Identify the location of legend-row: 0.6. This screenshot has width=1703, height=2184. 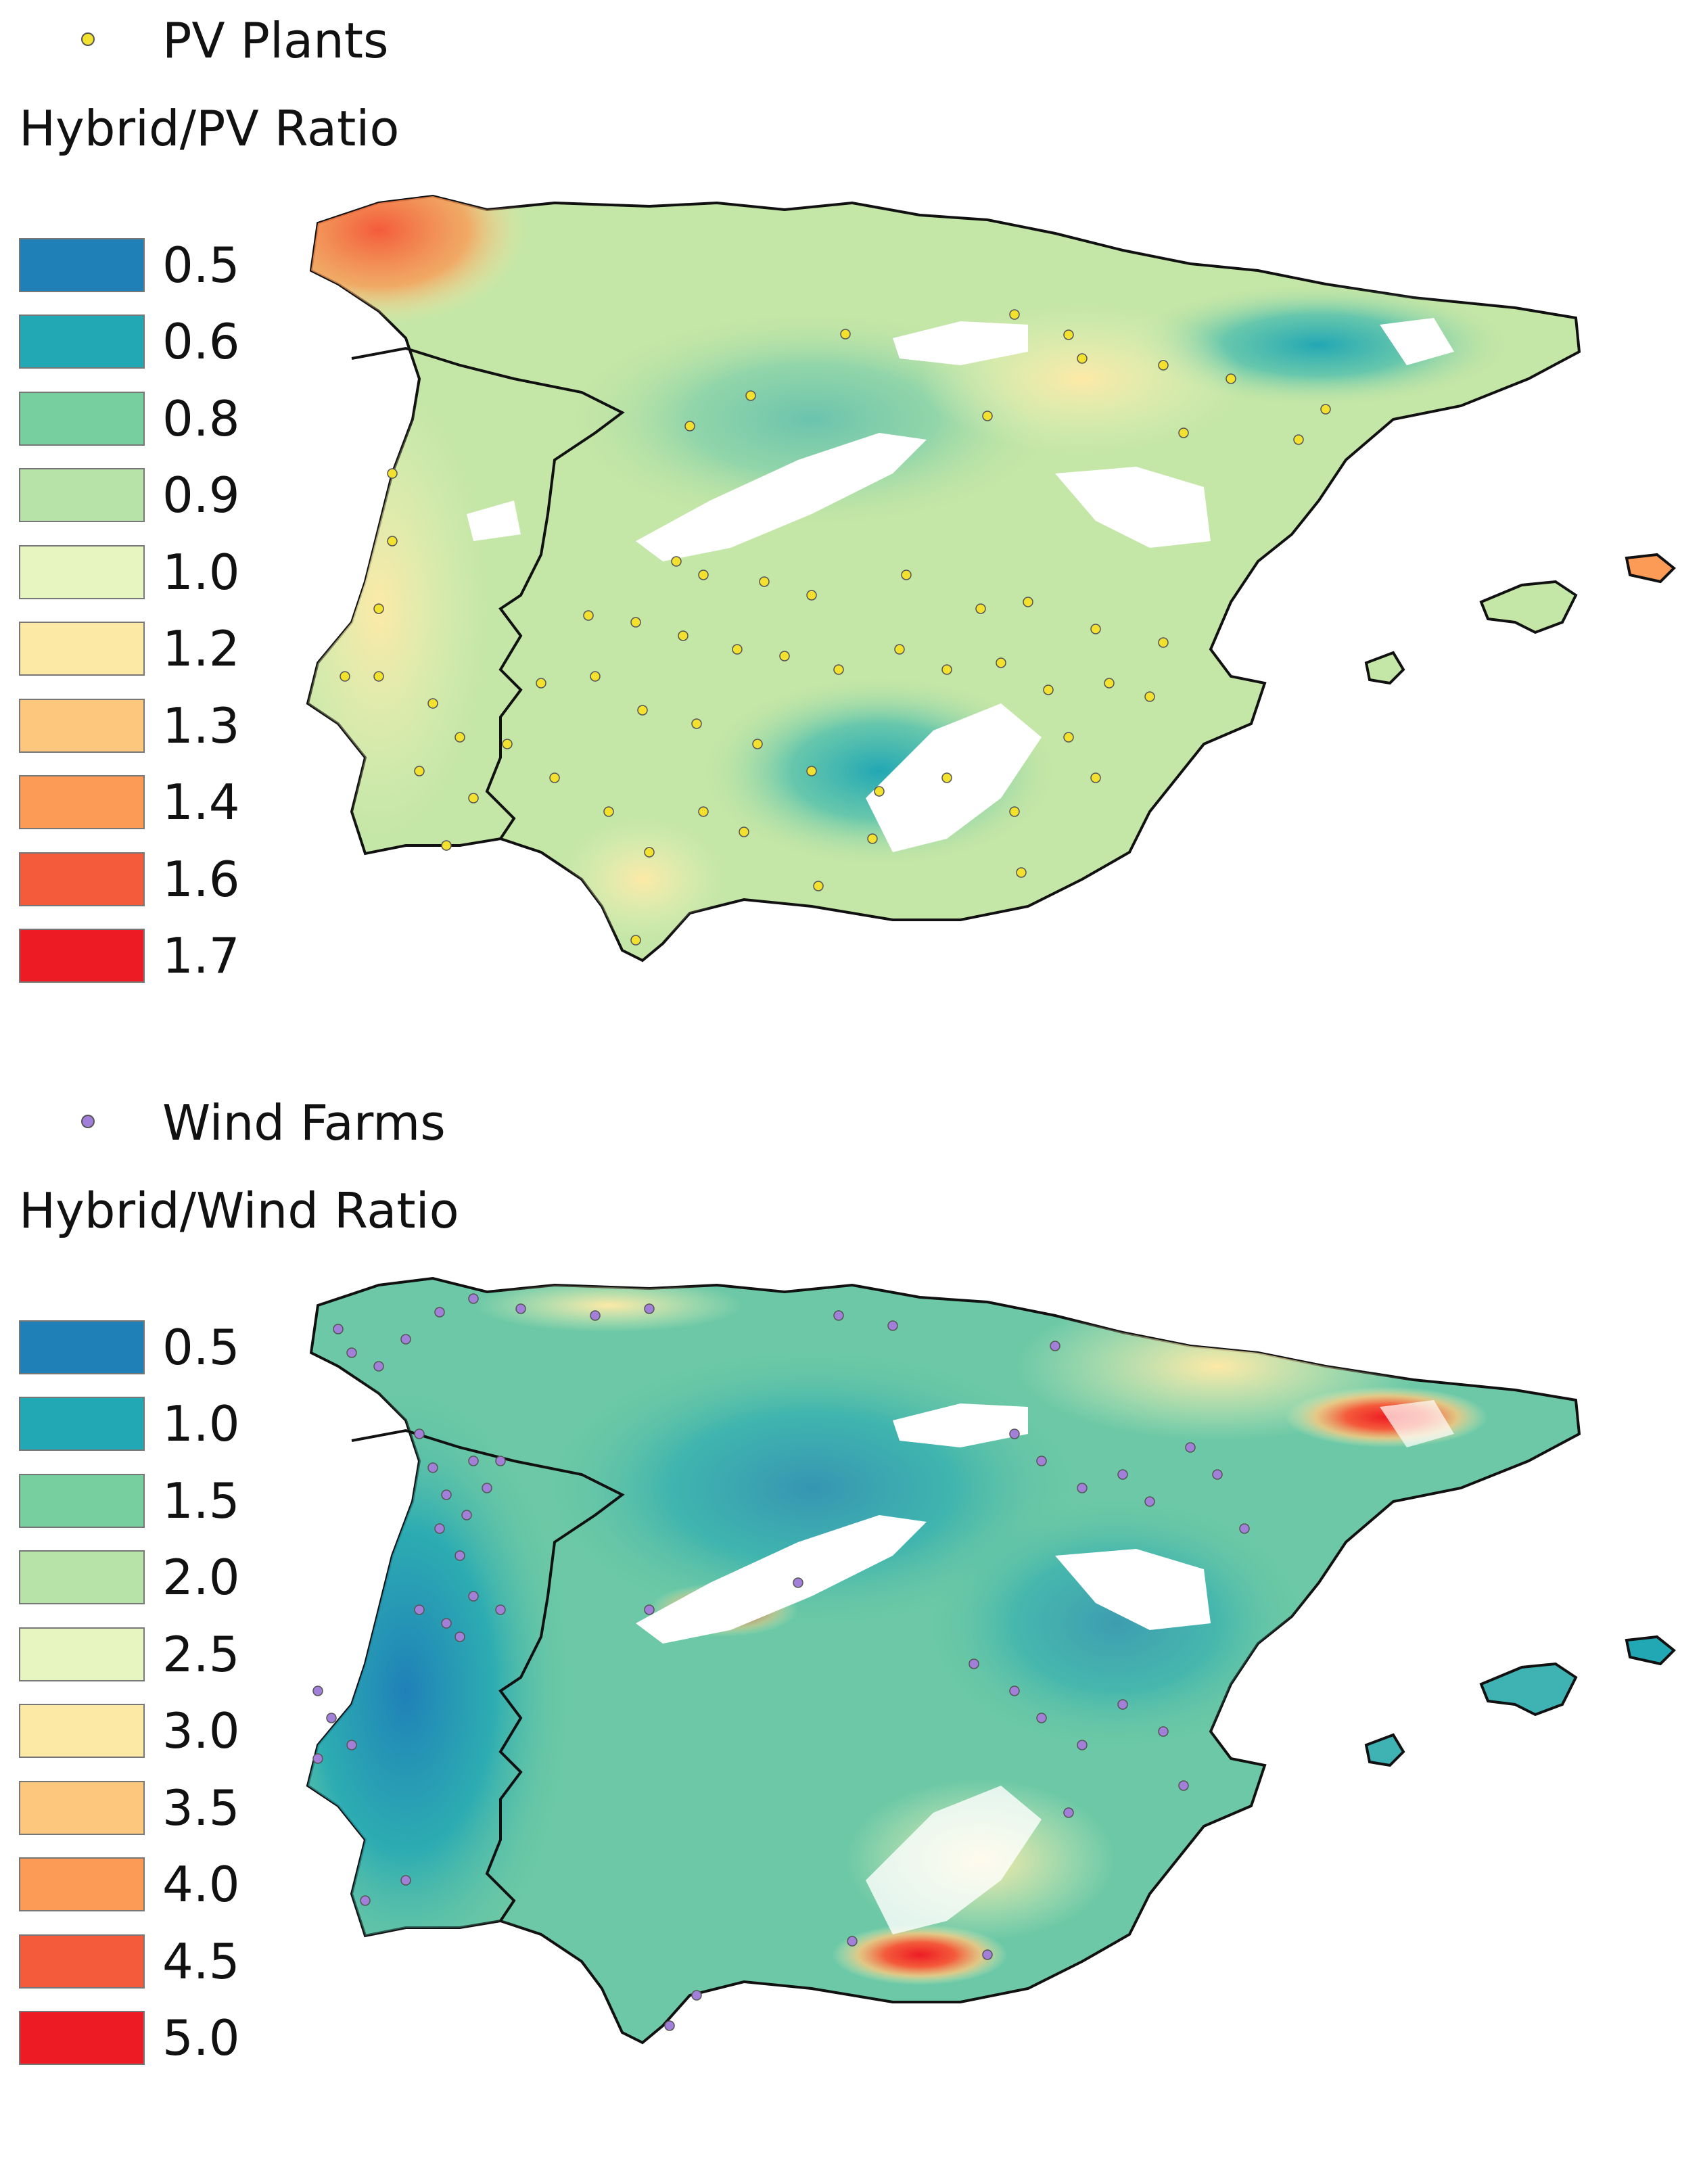
(130, 342).